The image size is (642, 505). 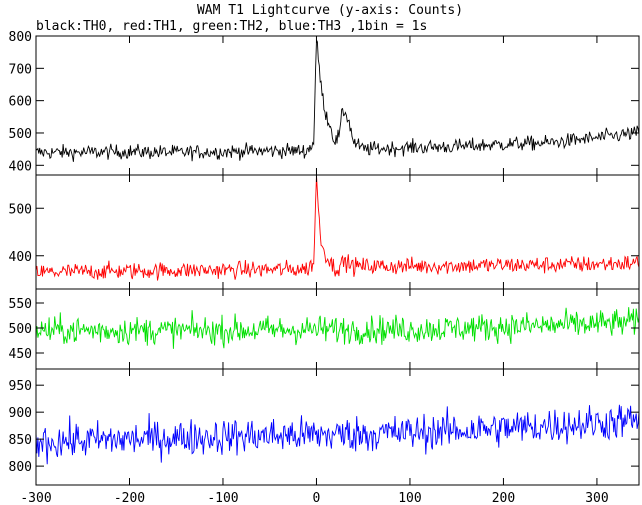 I want to click on x-tick-label: -200, so click(x=129, y=498).